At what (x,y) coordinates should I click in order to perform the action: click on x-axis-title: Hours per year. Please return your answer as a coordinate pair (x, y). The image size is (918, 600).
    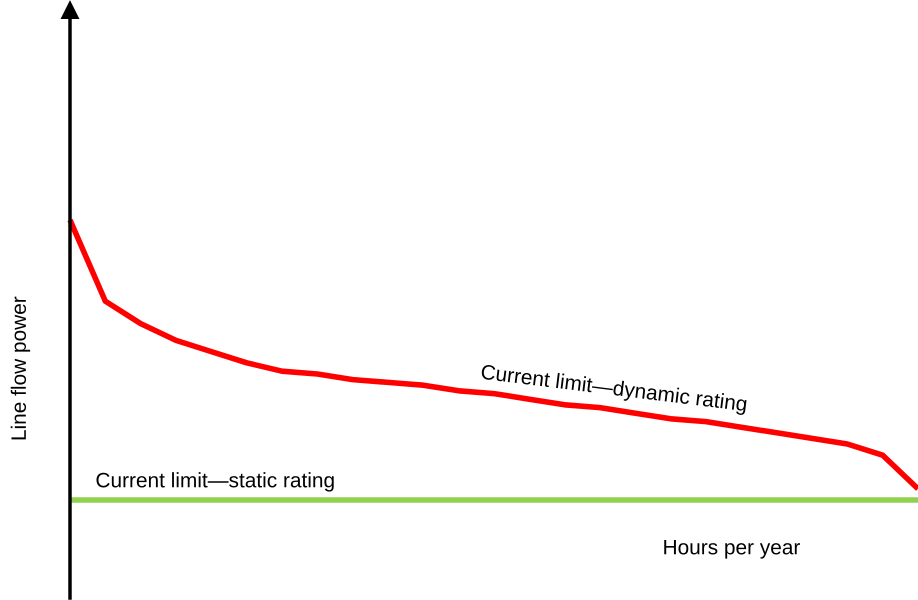
    Looking at the image, I should click on (732, 549).